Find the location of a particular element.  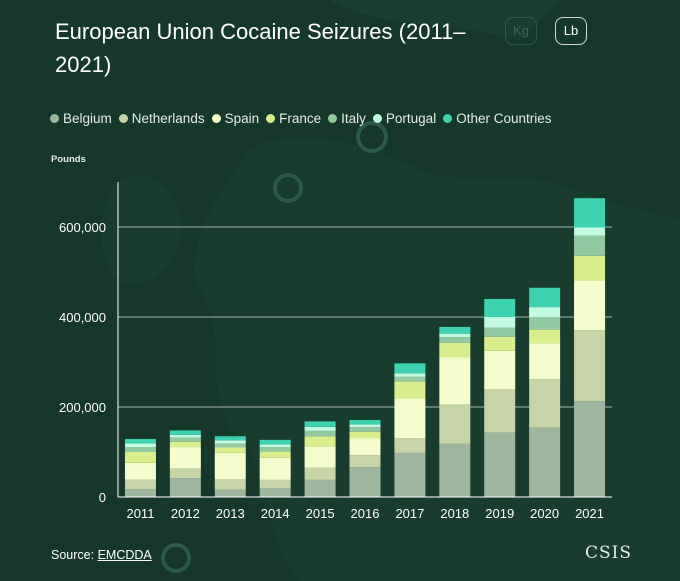

x-tick-label-2013: 2013 is located at coordinates (230, 513).